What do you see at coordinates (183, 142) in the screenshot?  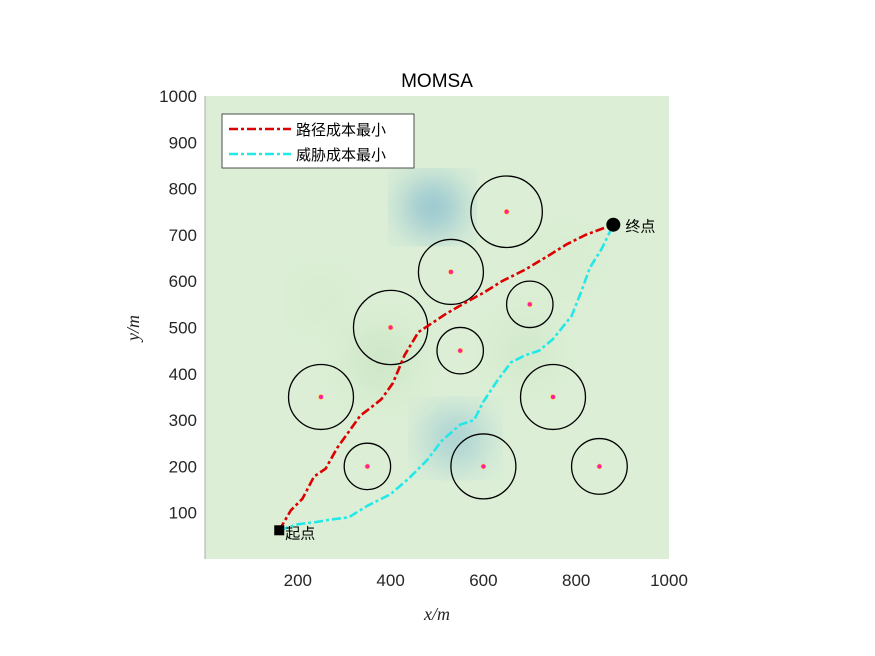 I see `y-tick-label: 900` at bounding box center [183, 142].